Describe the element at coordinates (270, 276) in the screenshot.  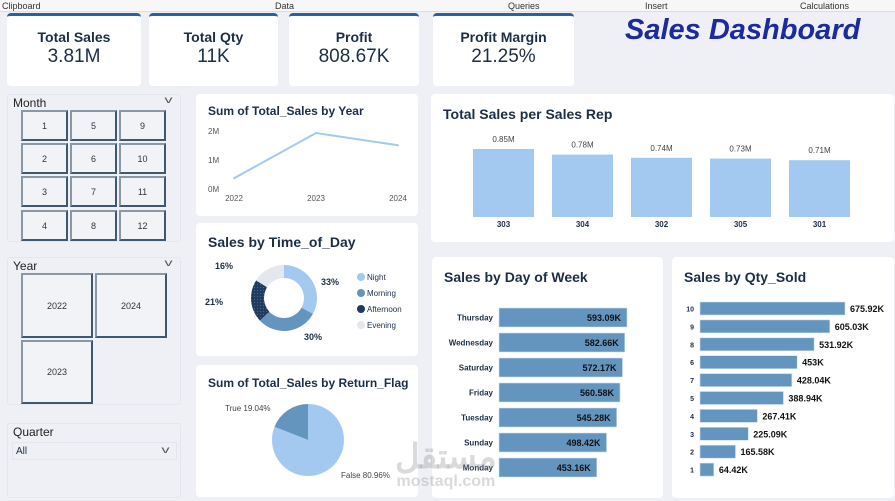
I see `donut-slice-evening` at that location.